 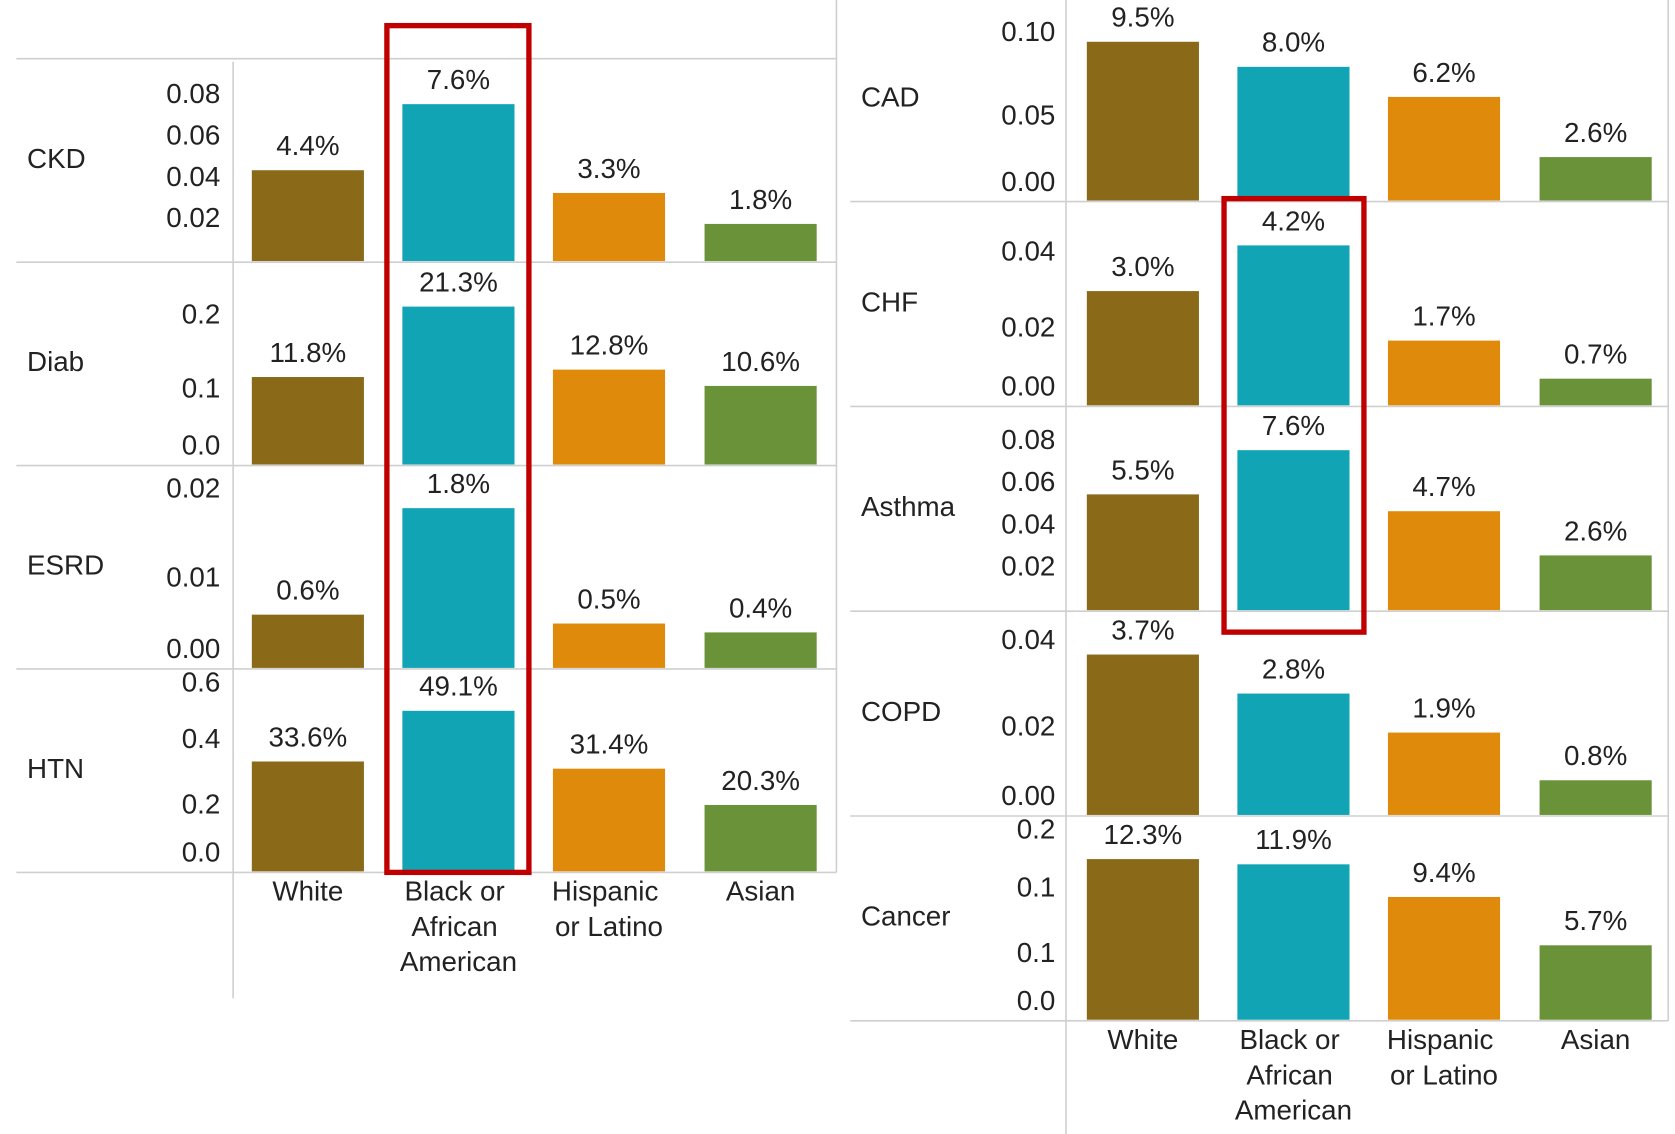 I want to click on row-label: HTN, so click(x=55, y=768).